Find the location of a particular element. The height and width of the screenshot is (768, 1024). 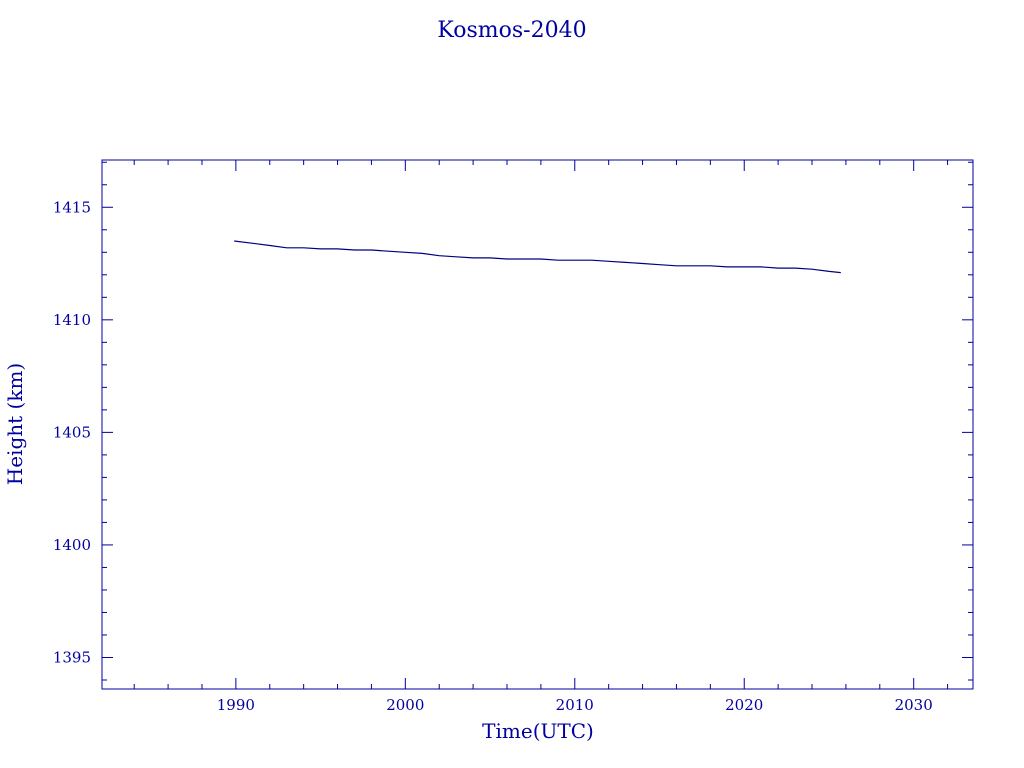

x-axis-label: Time(UTC) is located at coordinates (538, 731).